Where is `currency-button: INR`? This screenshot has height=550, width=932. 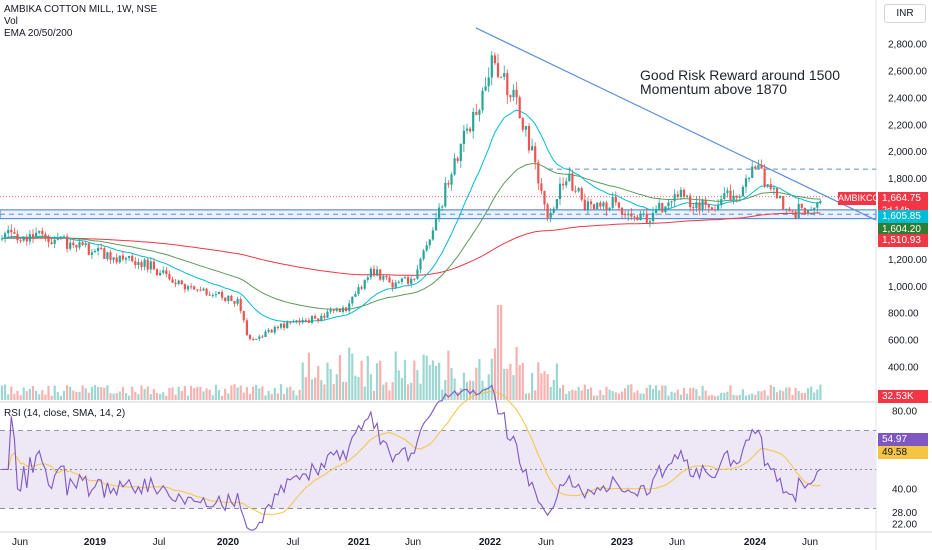 currency-button: INR is located at coordinates (905, 13).